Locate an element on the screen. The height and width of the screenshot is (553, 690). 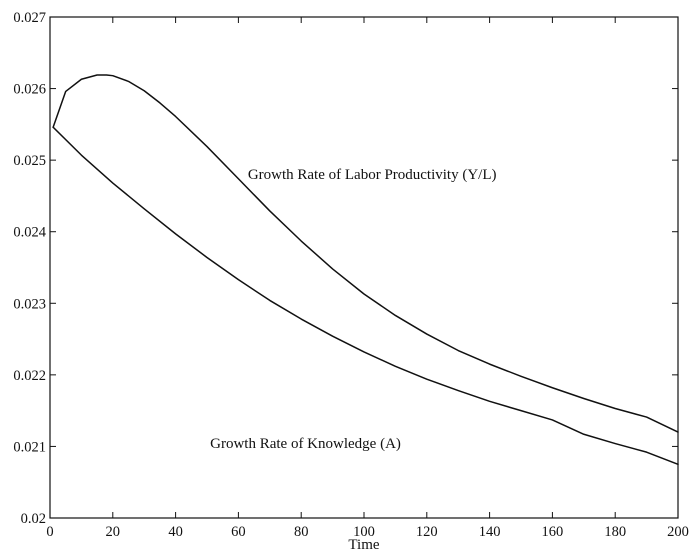
x-tick-label: 40 is located at coordinates (175, 532).